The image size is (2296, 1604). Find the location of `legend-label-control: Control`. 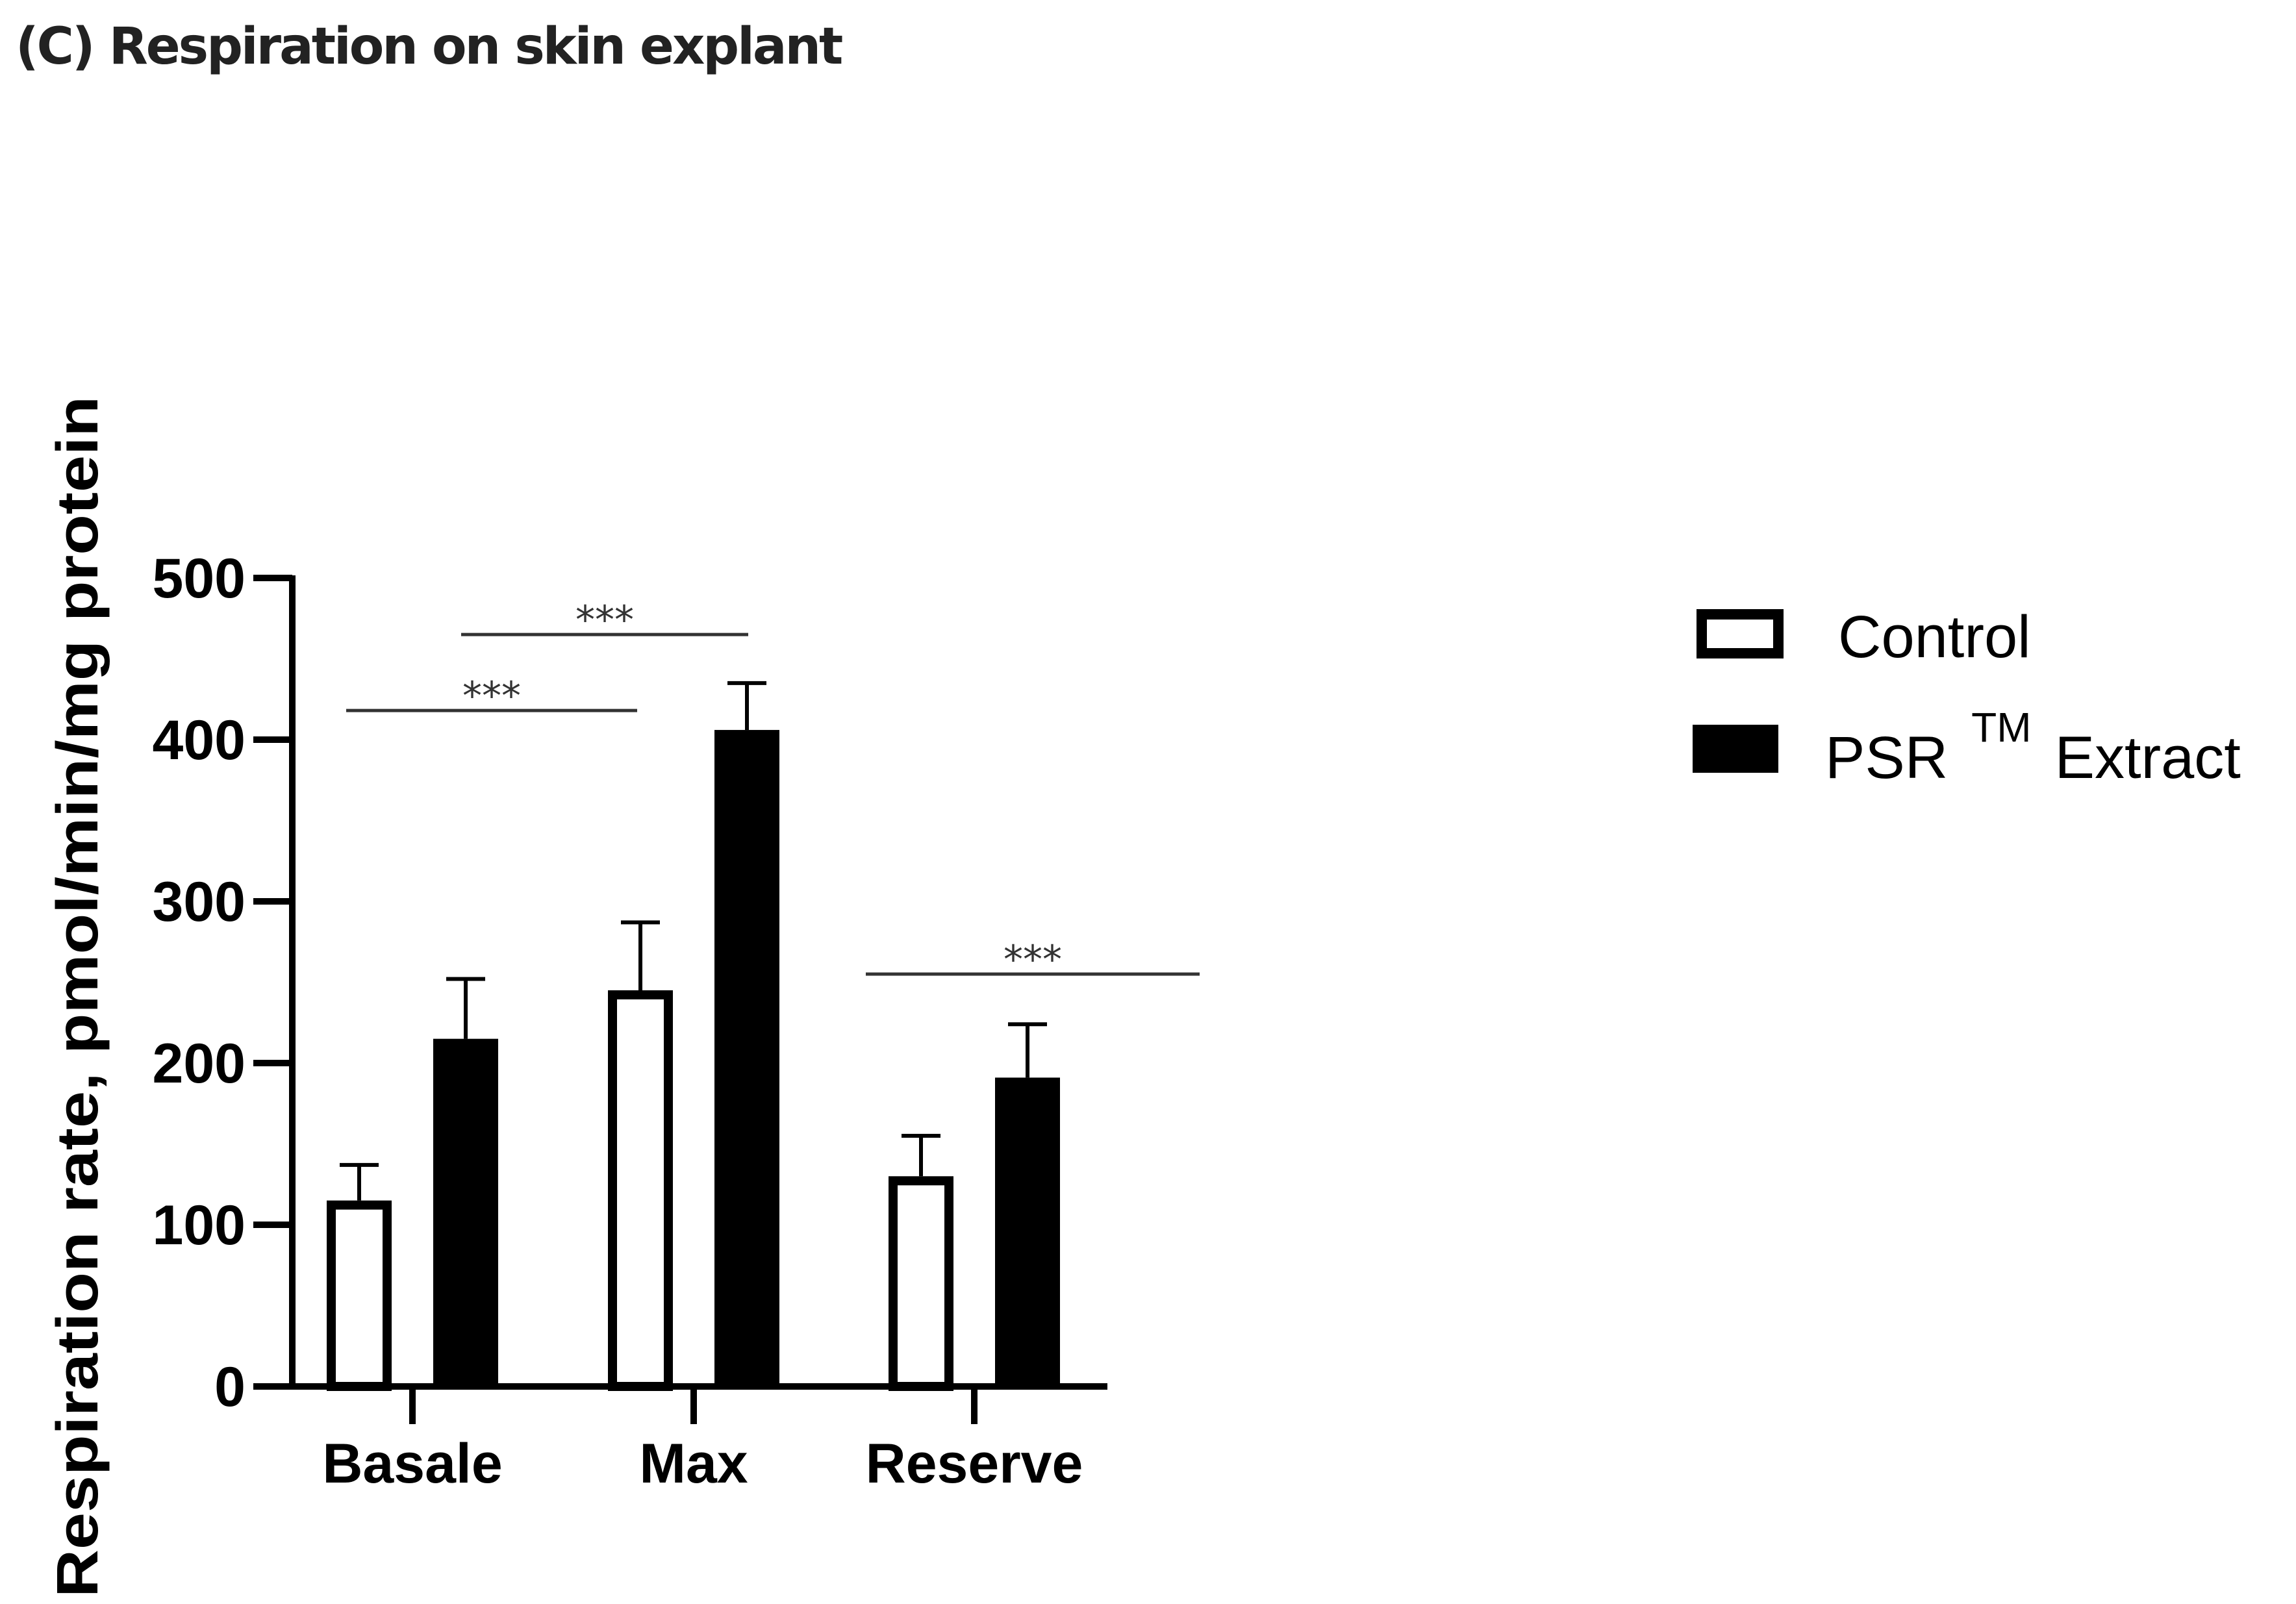

legend-label-control: Control is located at coordinates (1934, 637).